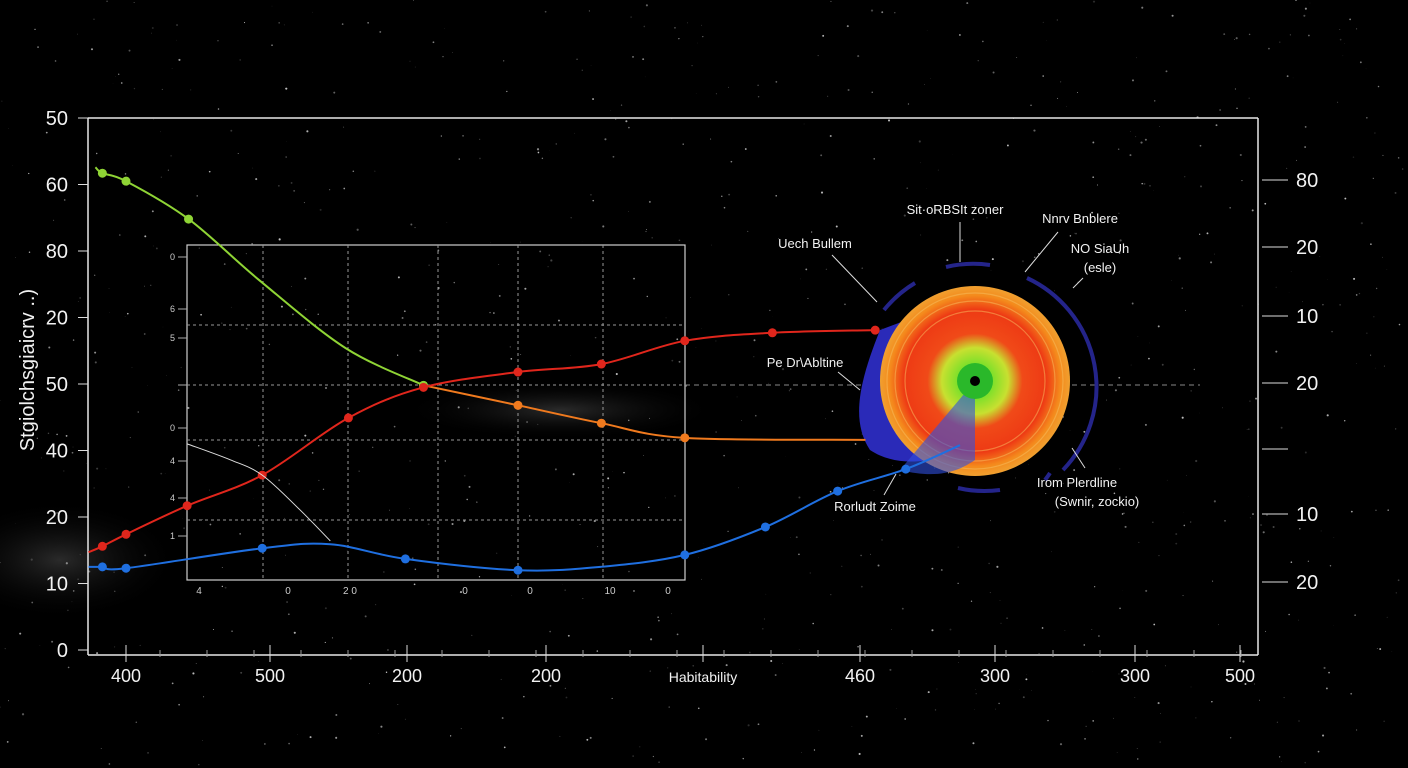 The width and height of the screenshot is (1408, 768). What do you see at coordinates (57, 585) in the screenshot?
I see `tick-label: 10` at bounding box center [57, 585].